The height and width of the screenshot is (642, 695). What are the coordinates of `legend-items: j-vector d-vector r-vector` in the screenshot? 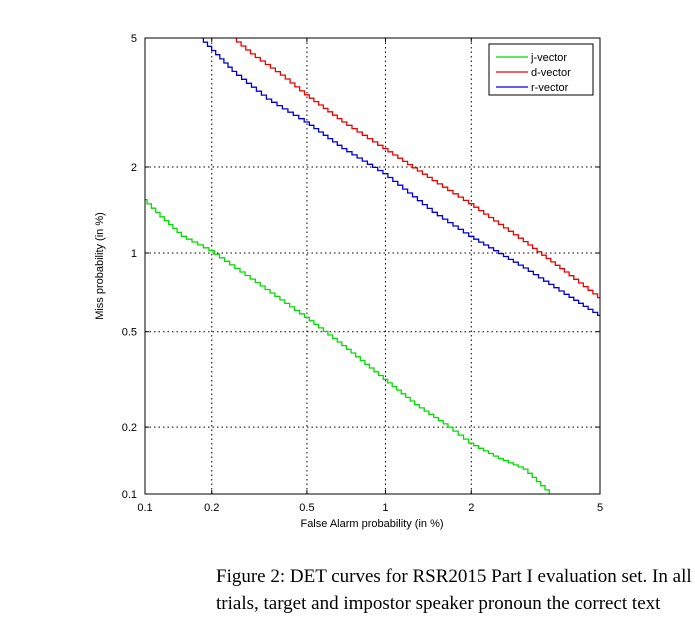 It's located at (533, 73).